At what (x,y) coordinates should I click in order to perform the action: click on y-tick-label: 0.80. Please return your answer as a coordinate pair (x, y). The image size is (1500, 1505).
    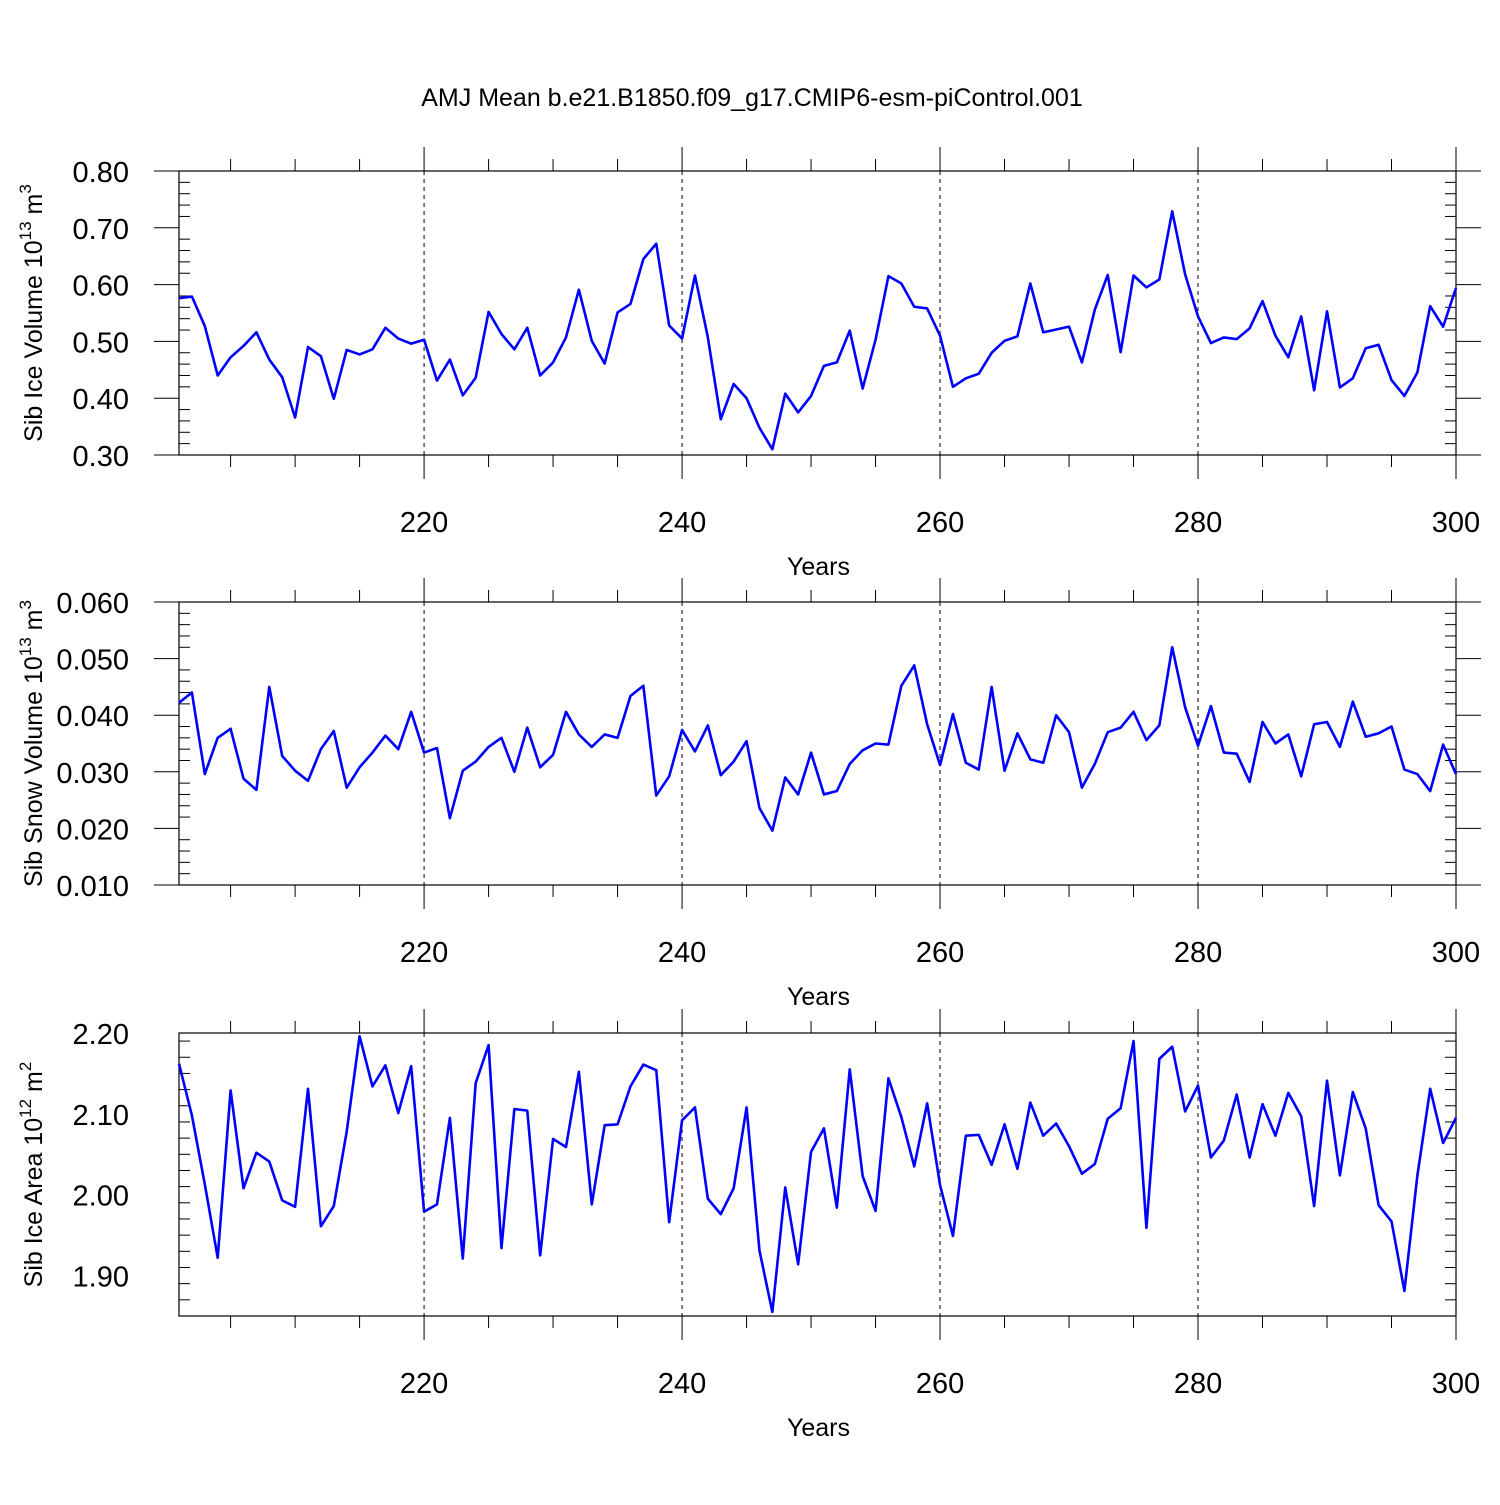
    Looking at the image, I should click on (101, 173).